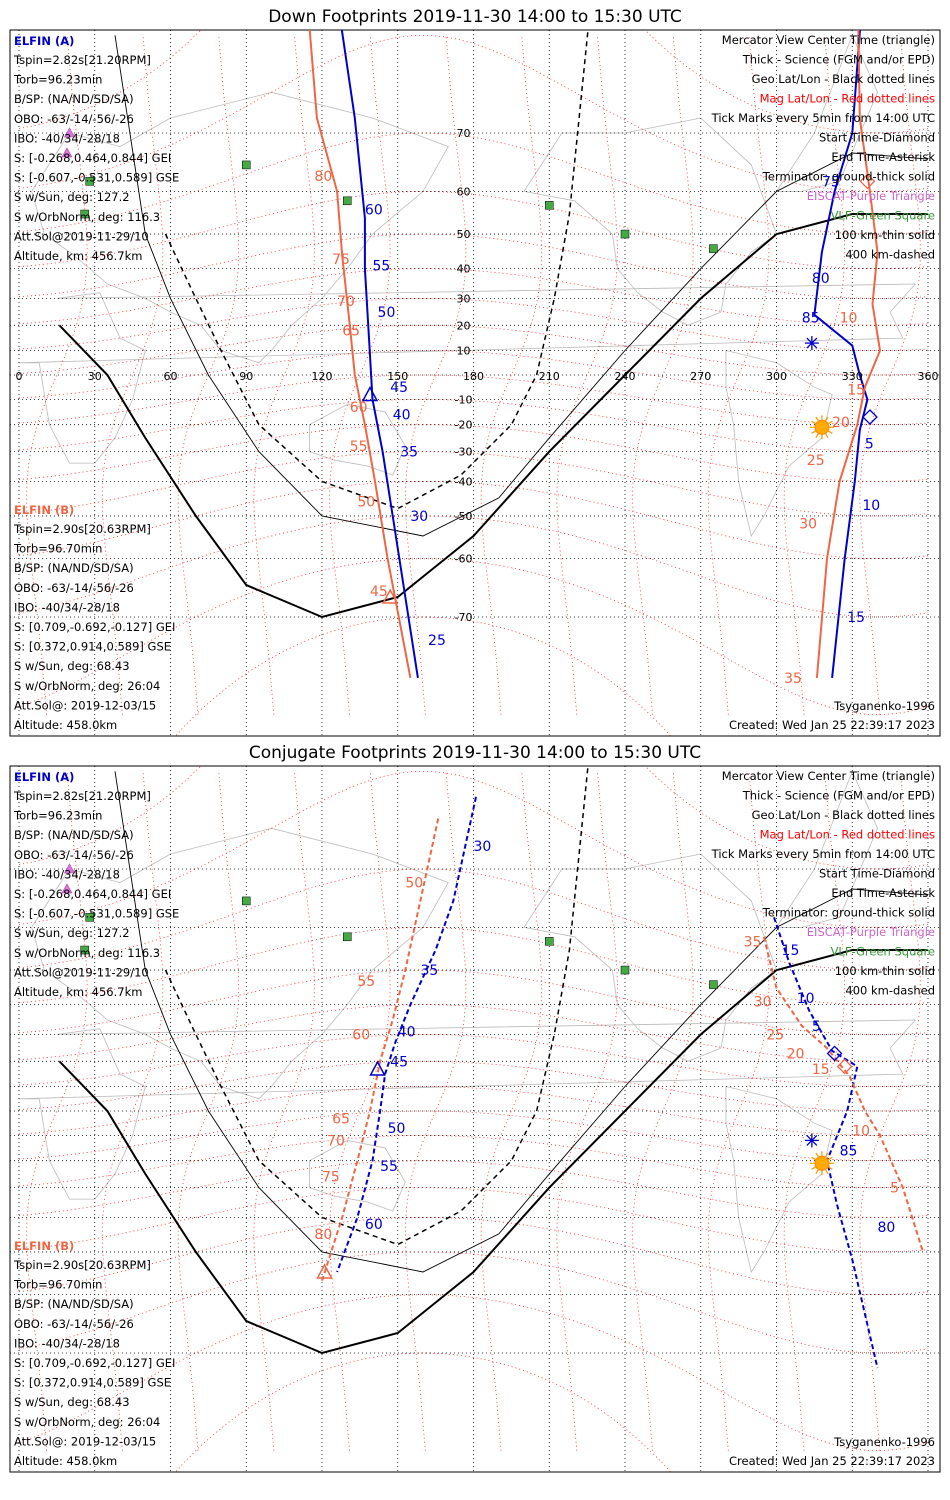 This screenshot has height=1500, width=950. I want to click on x-tick-label: 360, so click(928, 376).